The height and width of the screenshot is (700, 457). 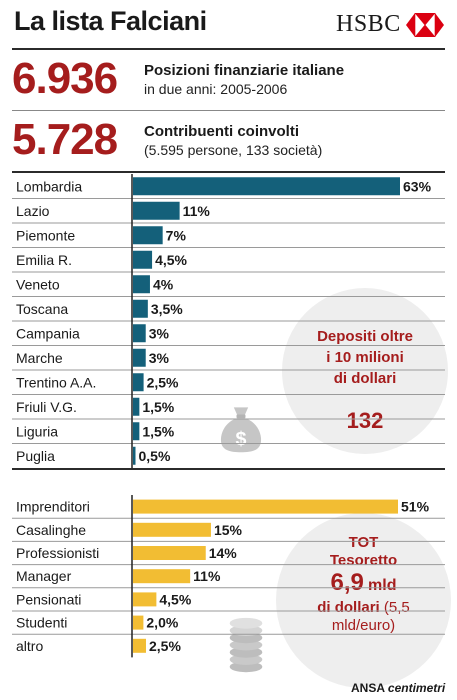 I want to click on tesoretto-line: di dollari, so click(x=348, y=607).